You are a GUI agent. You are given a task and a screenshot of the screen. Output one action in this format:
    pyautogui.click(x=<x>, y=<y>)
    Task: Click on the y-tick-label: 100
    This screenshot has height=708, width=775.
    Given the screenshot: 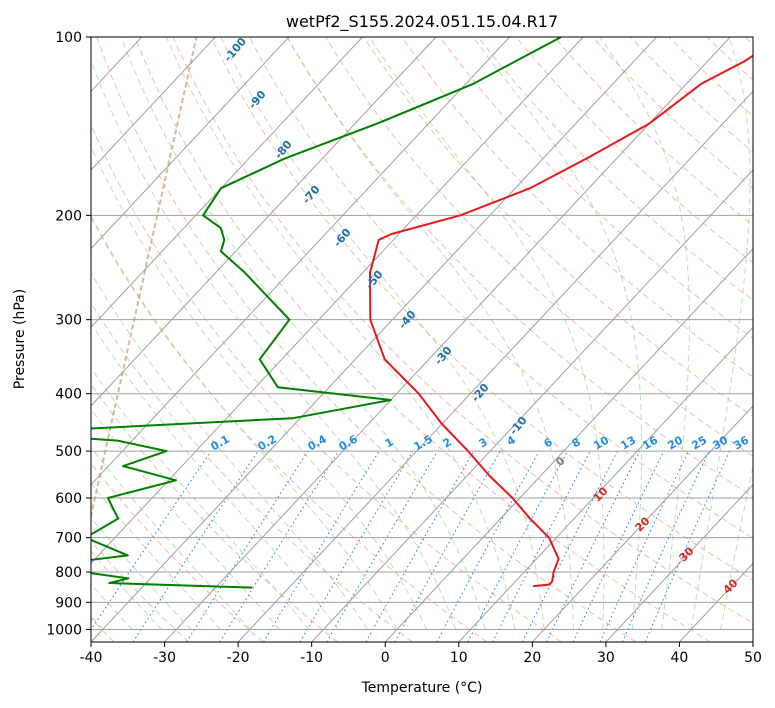 What is the action you would take?
    pyautogui.click(x=68, y=38)
    